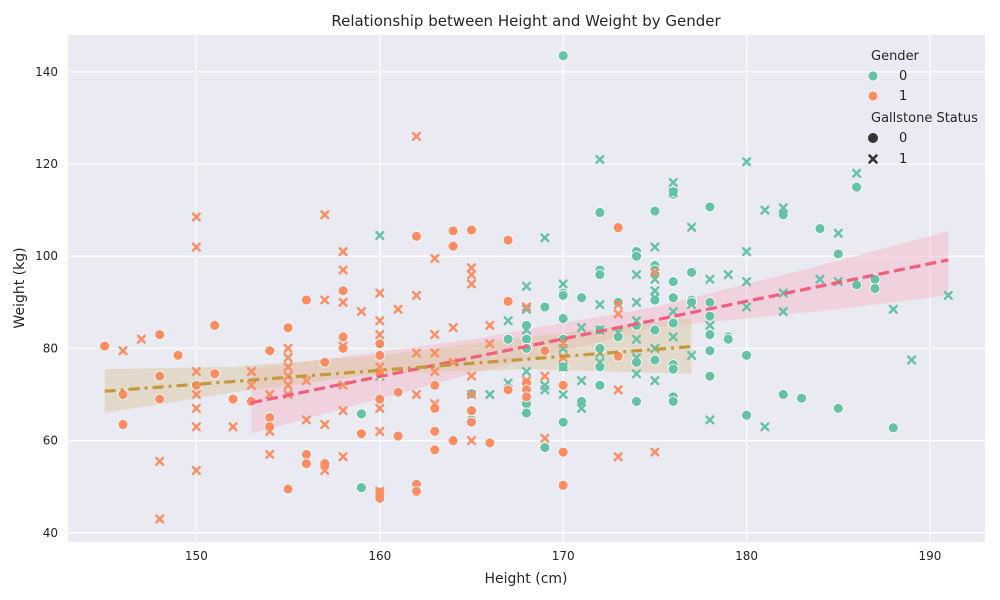  What do you see at coordinates (46, 256) in the screenshot?
I see `y-tick-label: 100` at bounding box center [46, 256].